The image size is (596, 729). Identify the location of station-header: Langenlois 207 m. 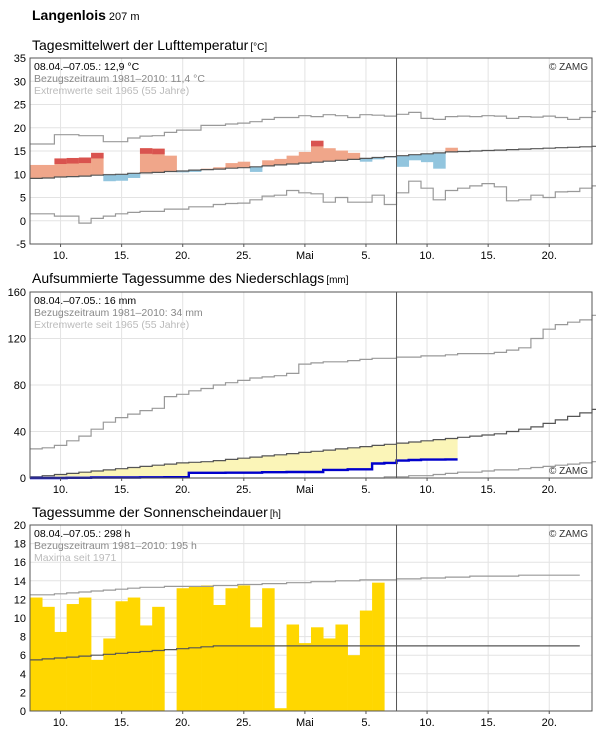
(85, 15).